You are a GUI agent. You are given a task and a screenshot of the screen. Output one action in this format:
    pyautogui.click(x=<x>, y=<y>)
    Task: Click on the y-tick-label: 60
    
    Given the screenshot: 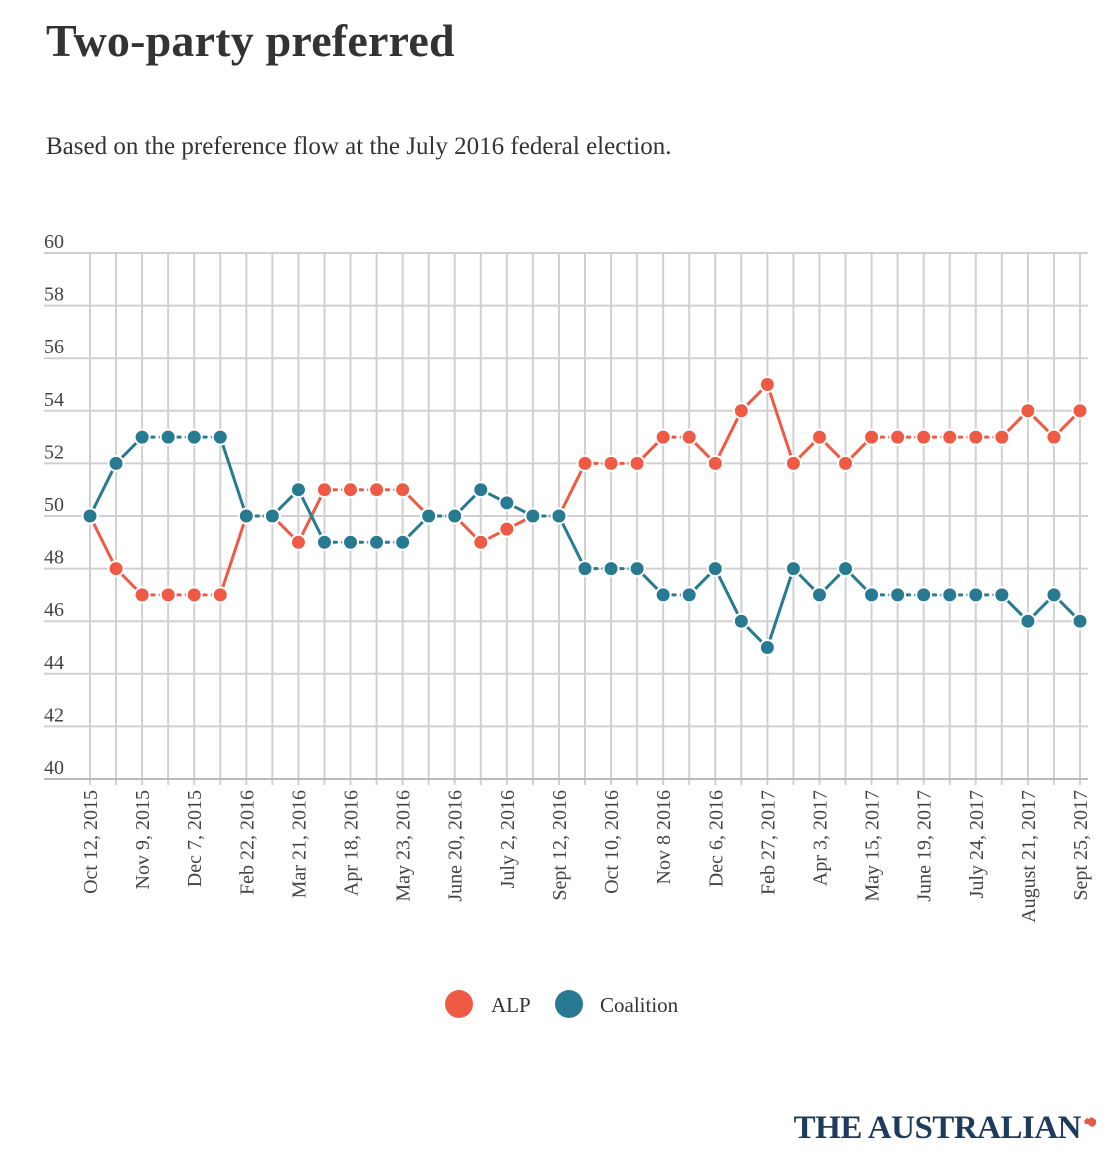 What is the action you would take?
    pyautogui.click(x=54, y=242)
    